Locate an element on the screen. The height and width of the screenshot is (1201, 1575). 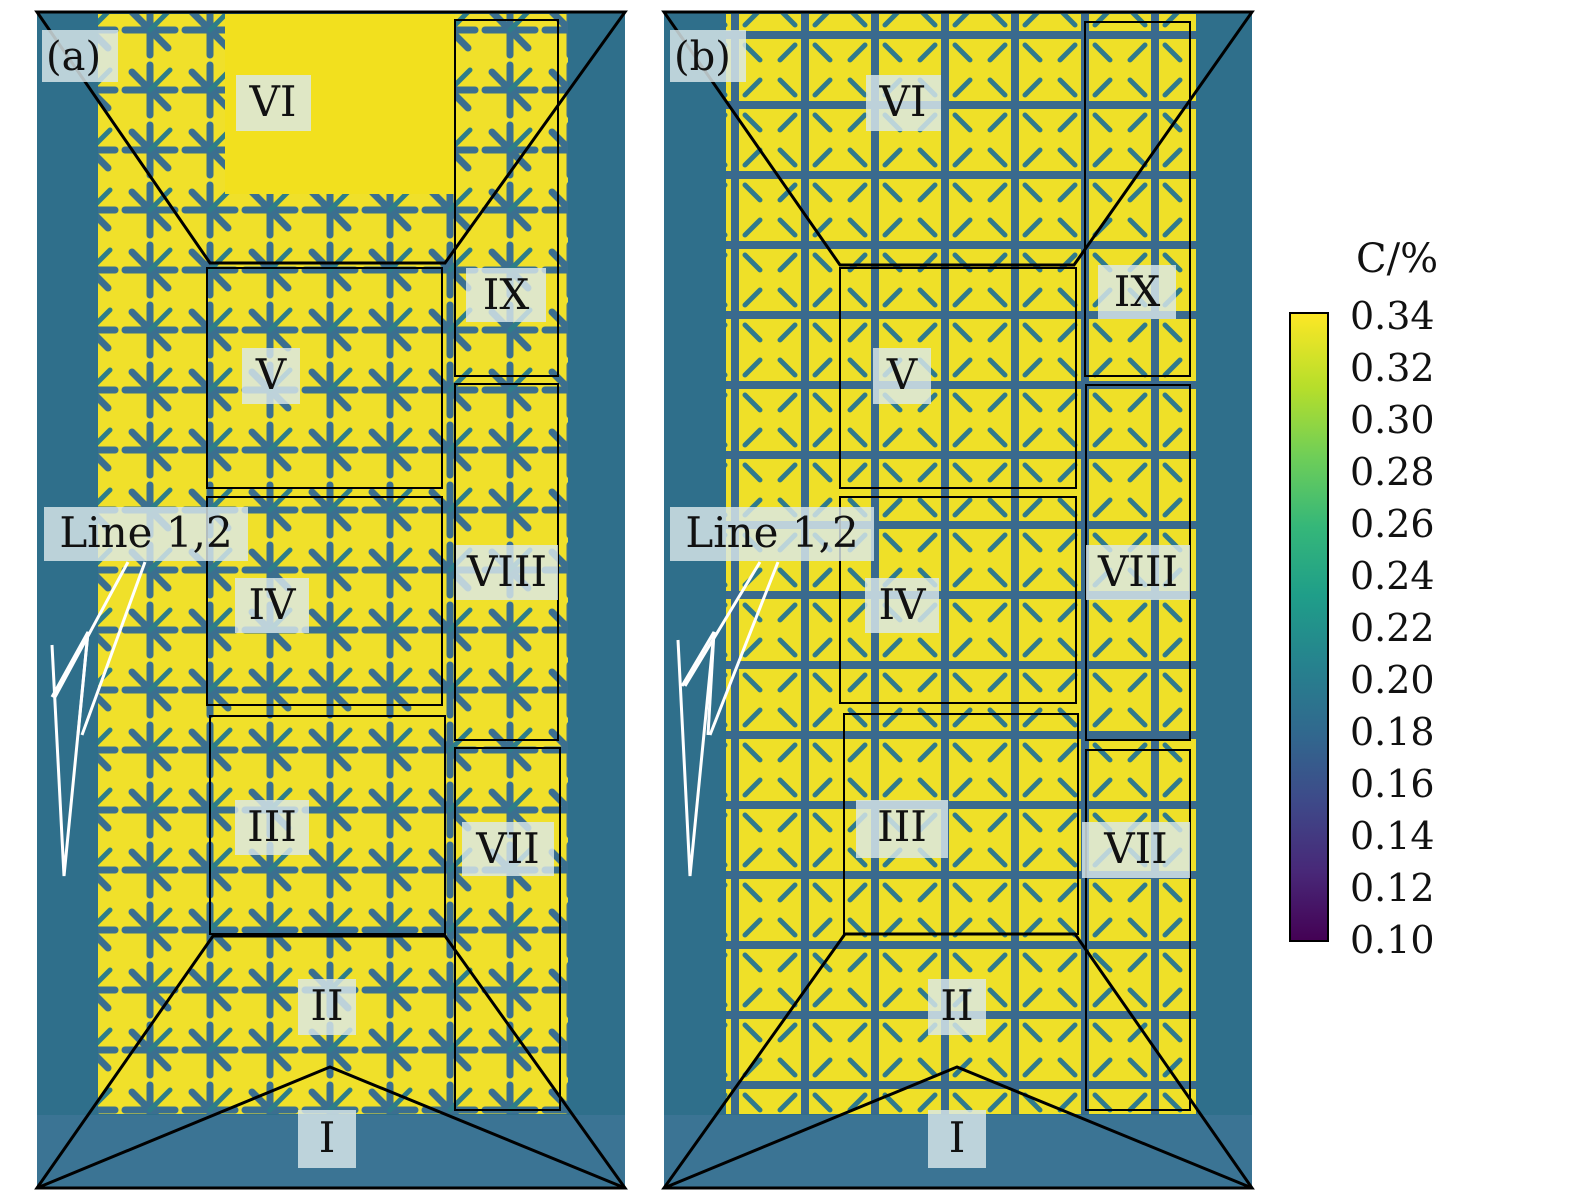
colorbar-tick-label: 0.20 is located at coordinates (1392, 680).